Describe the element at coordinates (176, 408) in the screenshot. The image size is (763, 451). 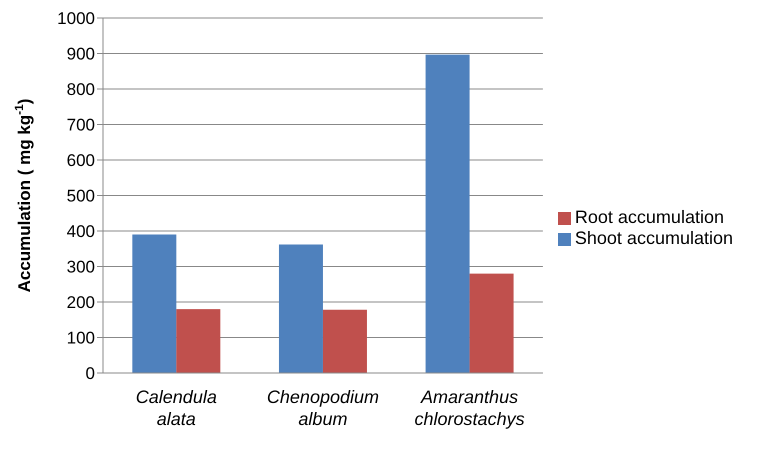
I see `x-tick-label: Calendula alata` at that location.